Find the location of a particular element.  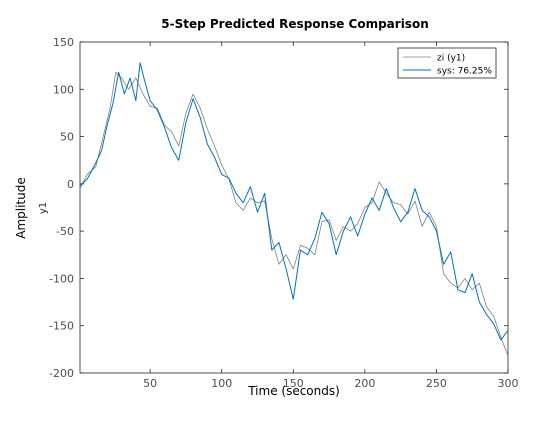

legend-box is located at coordinates (447, 63).